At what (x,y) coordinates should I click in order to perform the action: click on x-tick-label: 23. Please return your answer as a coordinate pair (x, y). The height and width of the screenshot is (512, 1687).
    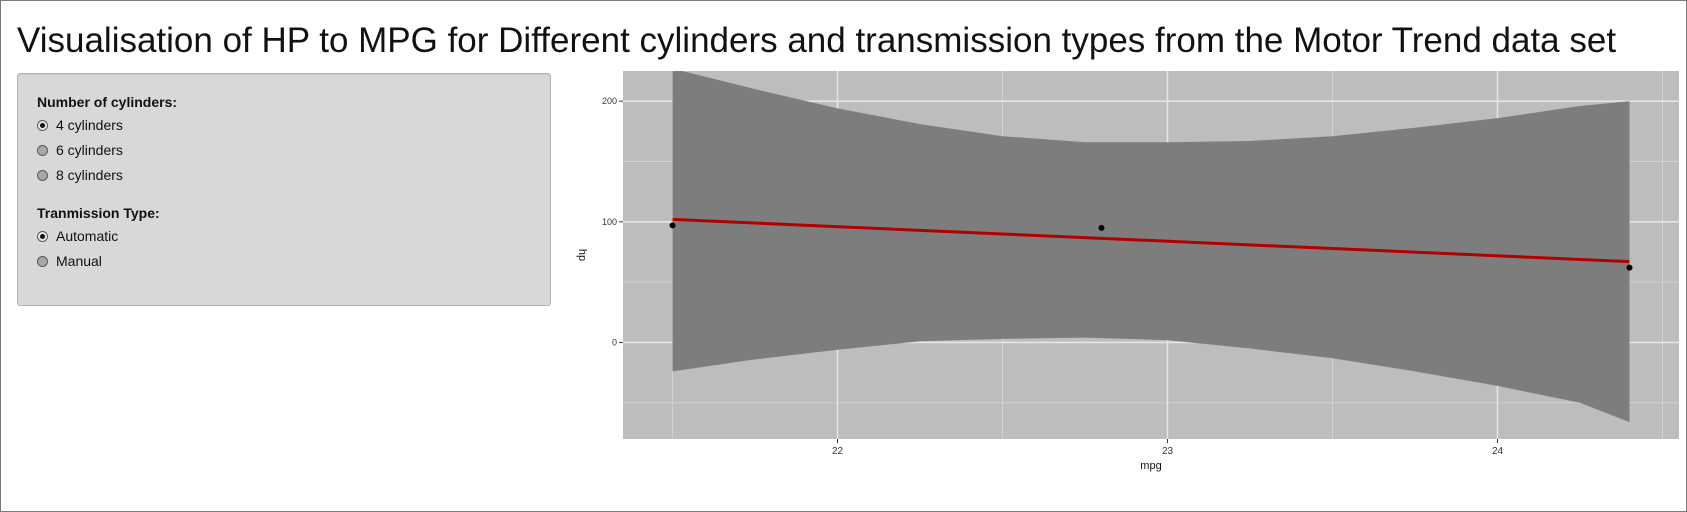
    Looking at the image, I should click on (1168, 451).